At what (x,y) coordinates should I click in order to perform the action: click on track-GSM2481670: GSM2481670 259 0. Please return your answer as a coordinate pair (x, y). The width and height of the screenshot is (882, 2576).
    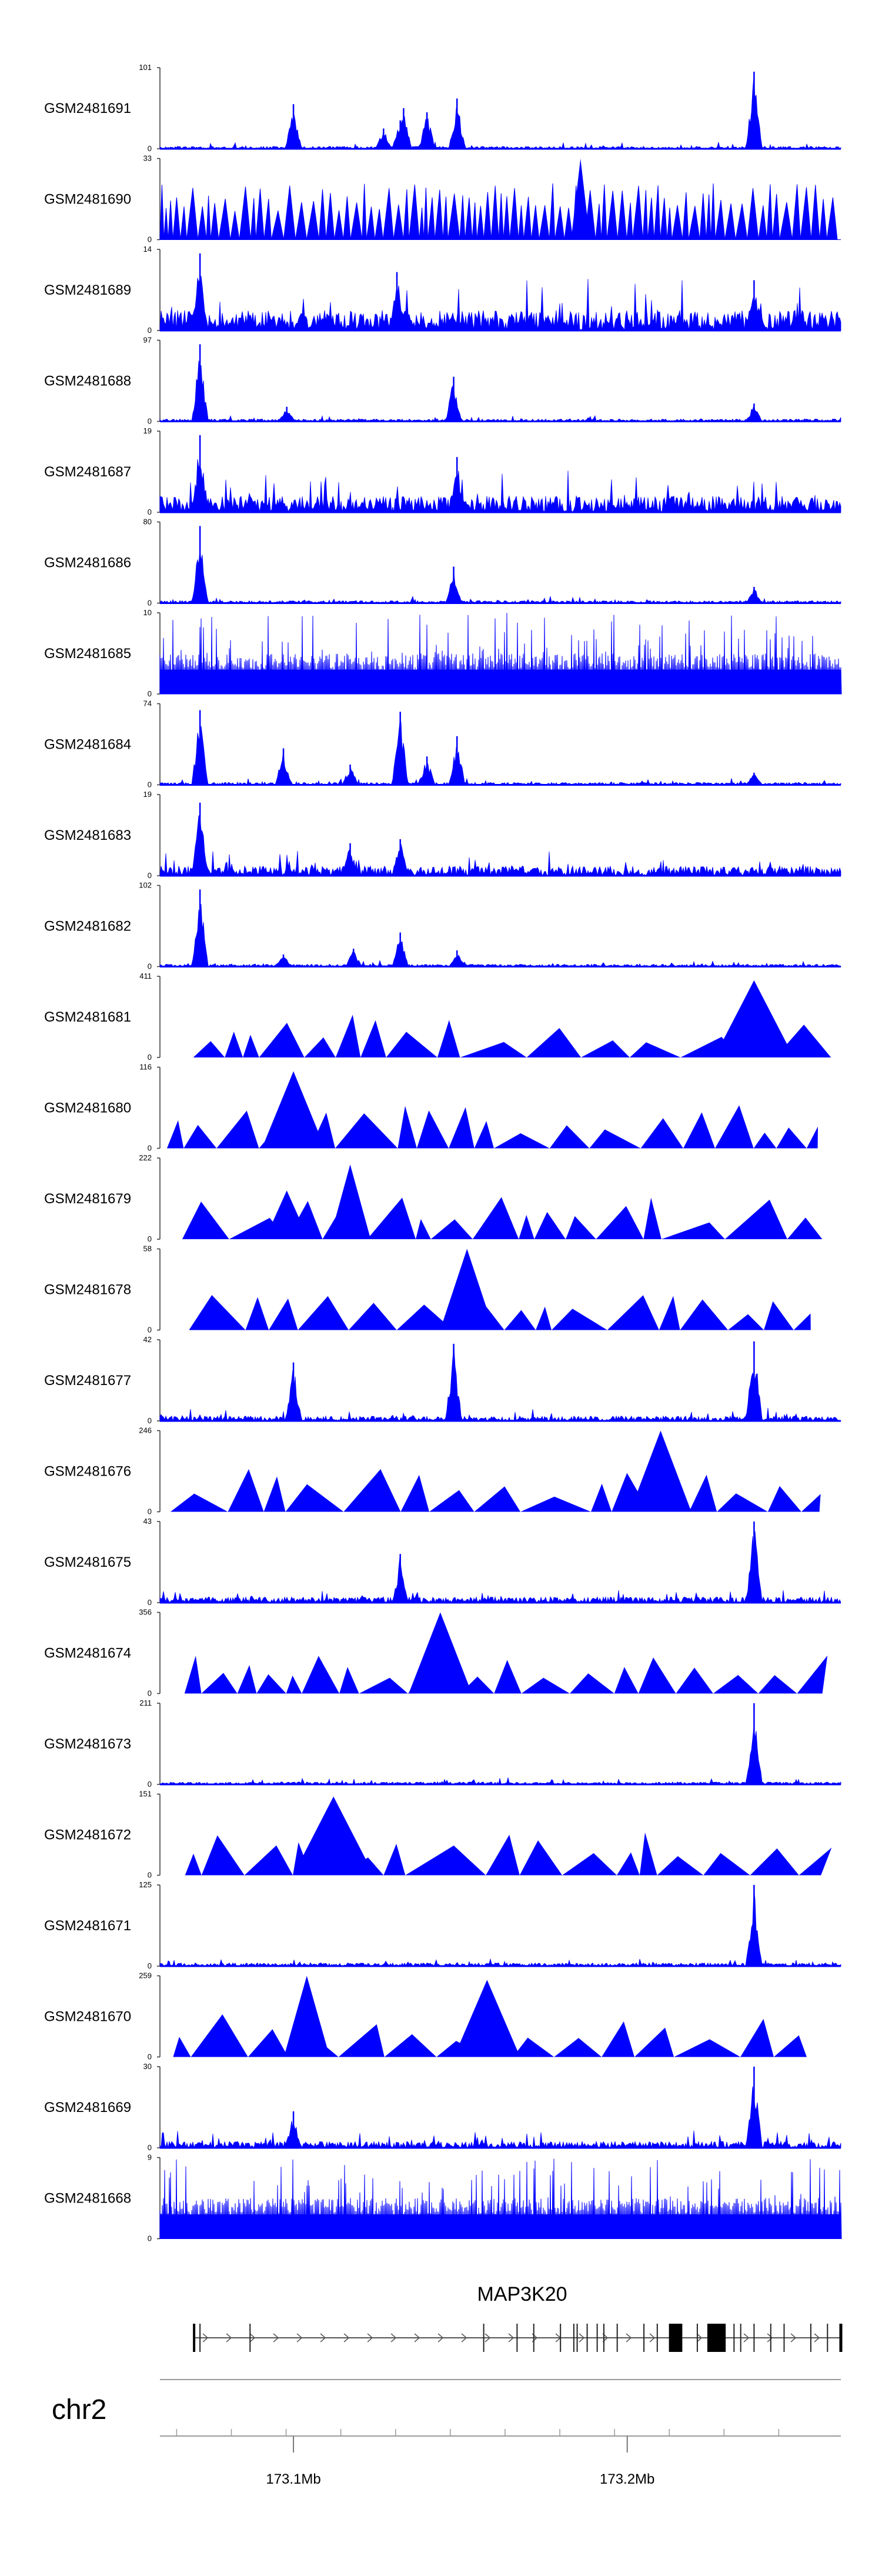
    Looking at the image, I should click on (425, 2016).